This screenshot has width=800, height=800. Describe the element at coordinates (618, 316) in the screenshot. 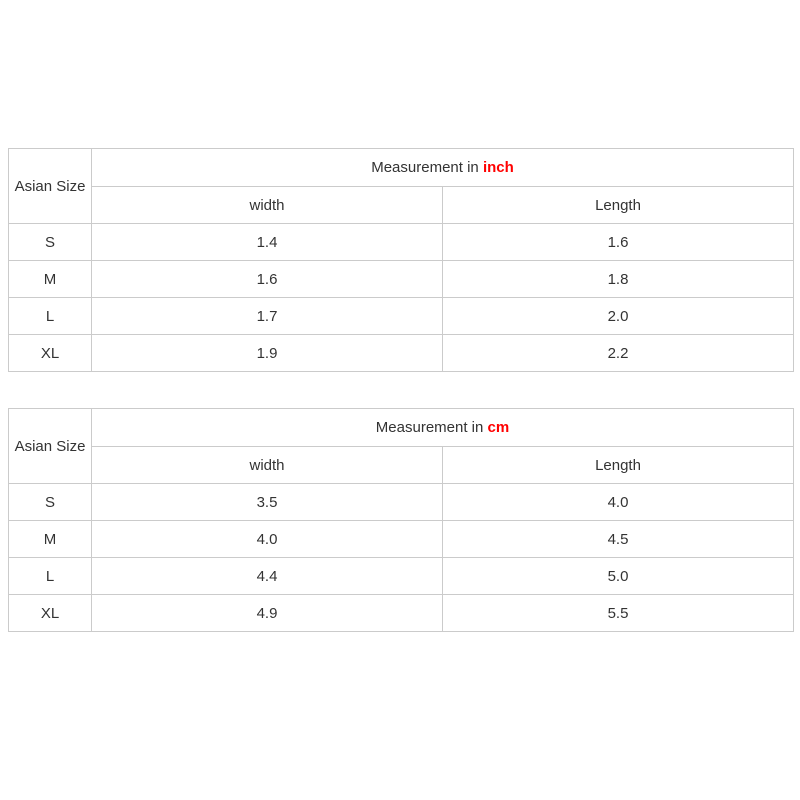

I see `length-value: 2.0` at that location.